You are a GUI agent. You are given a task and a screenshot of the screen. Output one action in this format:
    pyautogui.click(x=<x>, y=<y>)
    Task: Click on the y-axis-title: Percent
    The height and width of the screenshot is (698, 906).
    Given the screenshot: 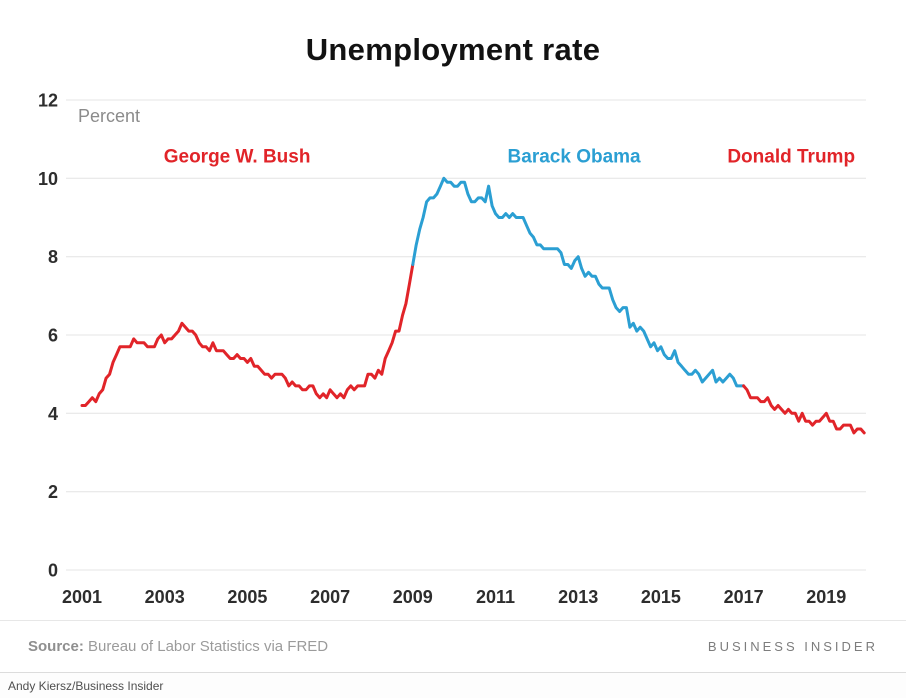 What is the action you would take?
    pyautogui.click(x=109, y=116)
    